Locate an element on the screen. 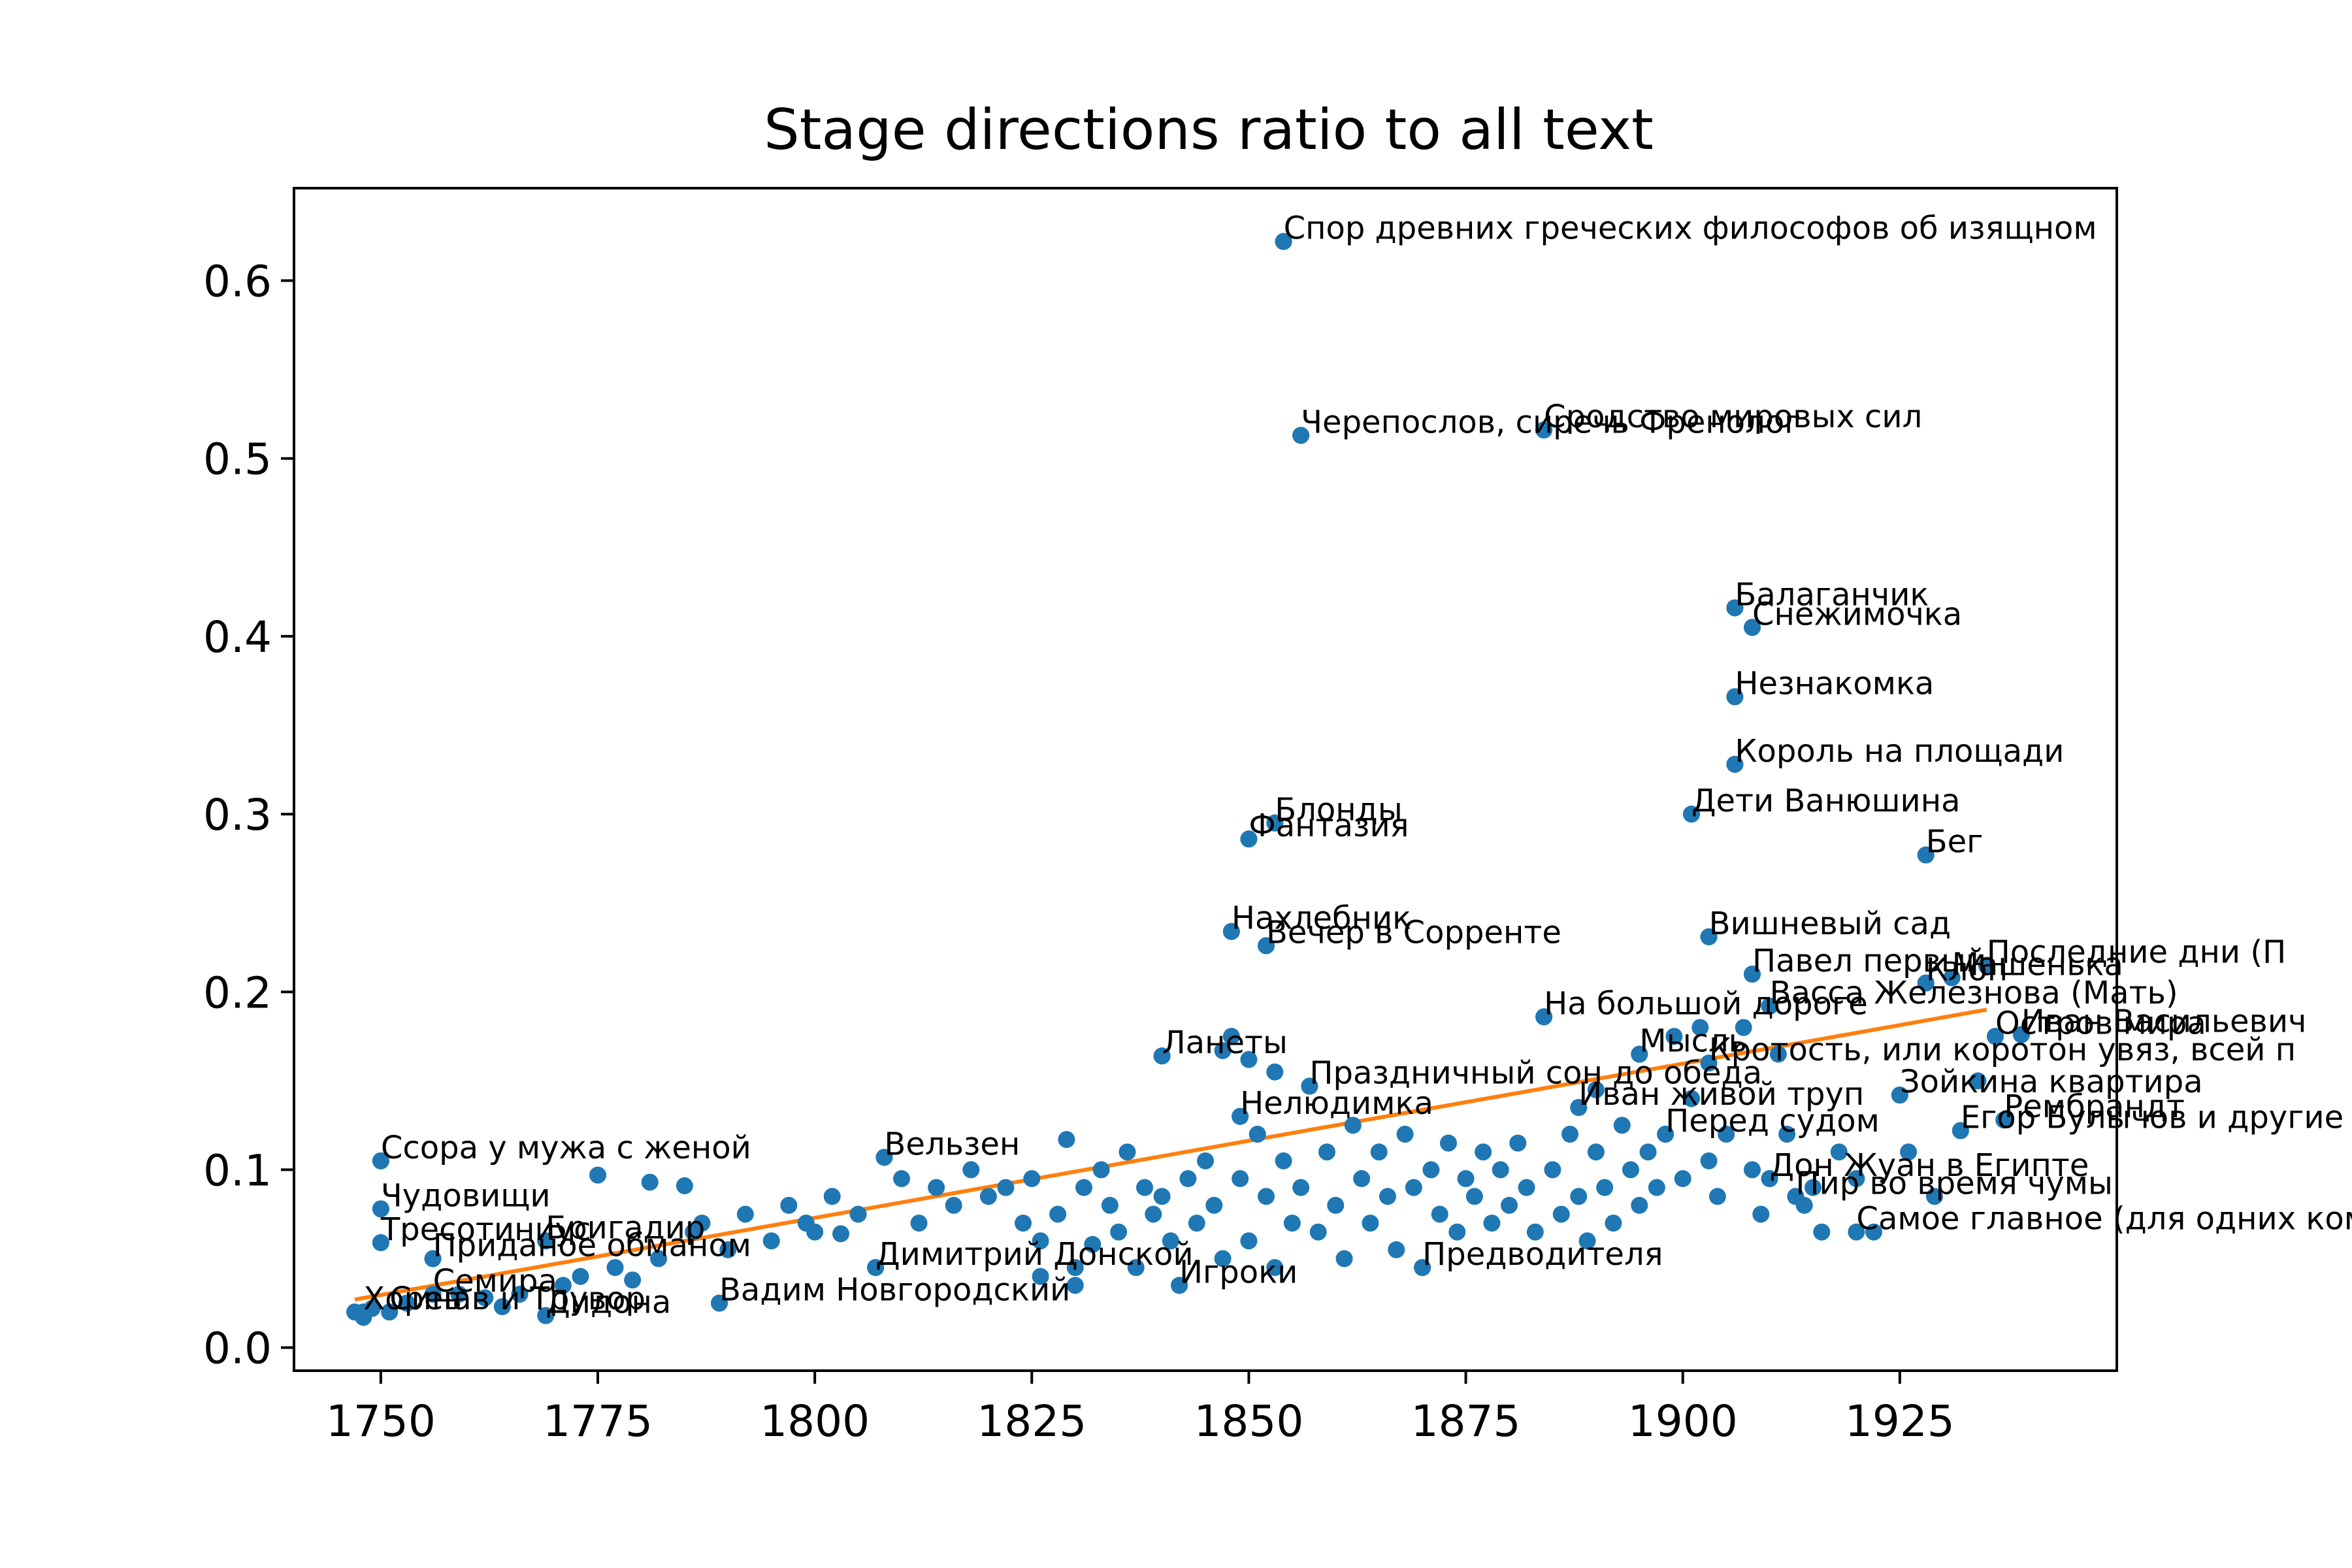 The image size is (2352, 1568). x-tick-label: 1800 is located at coordinates (815, 1421).